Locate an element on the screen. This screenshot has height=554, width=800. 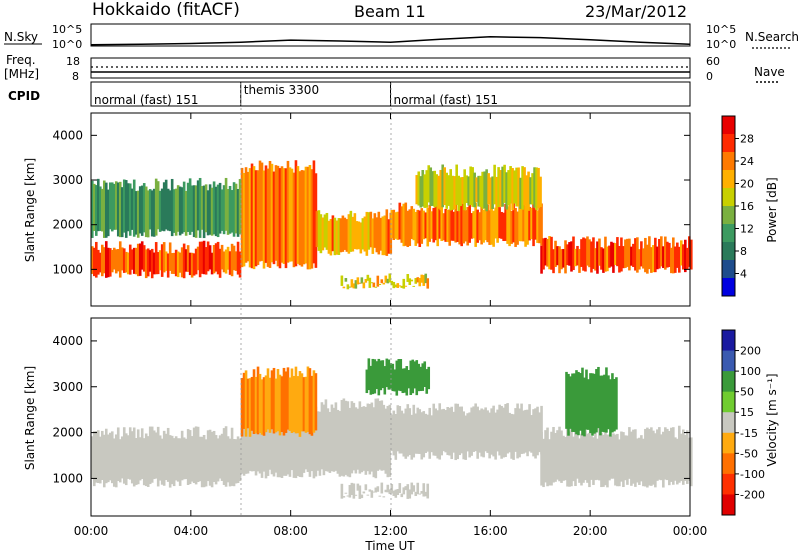
time-tick-label: 04:00 is located at coordinates (191, 531).